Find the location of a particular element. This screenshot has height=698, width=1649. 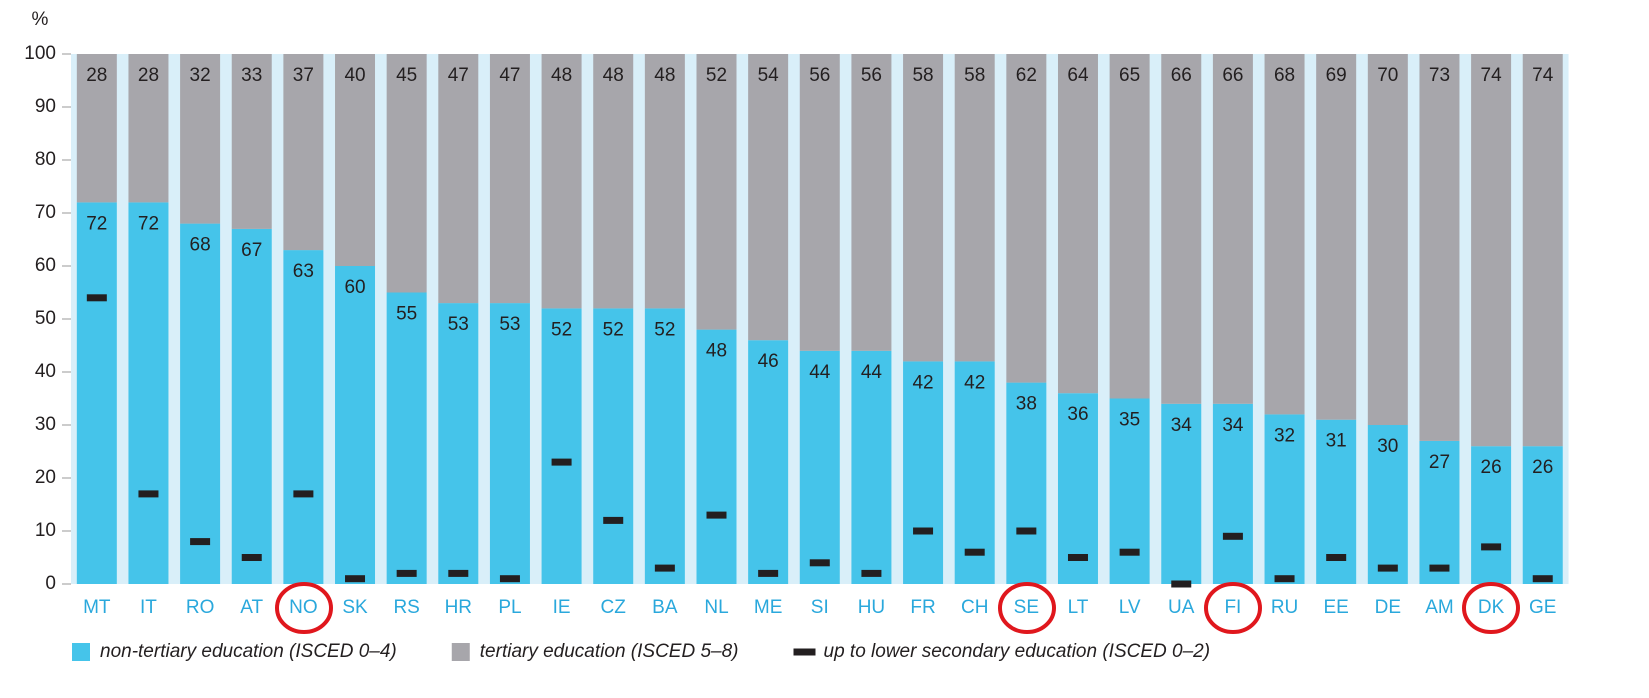

x-tick-label: PL is located at coordinates (509, 607).